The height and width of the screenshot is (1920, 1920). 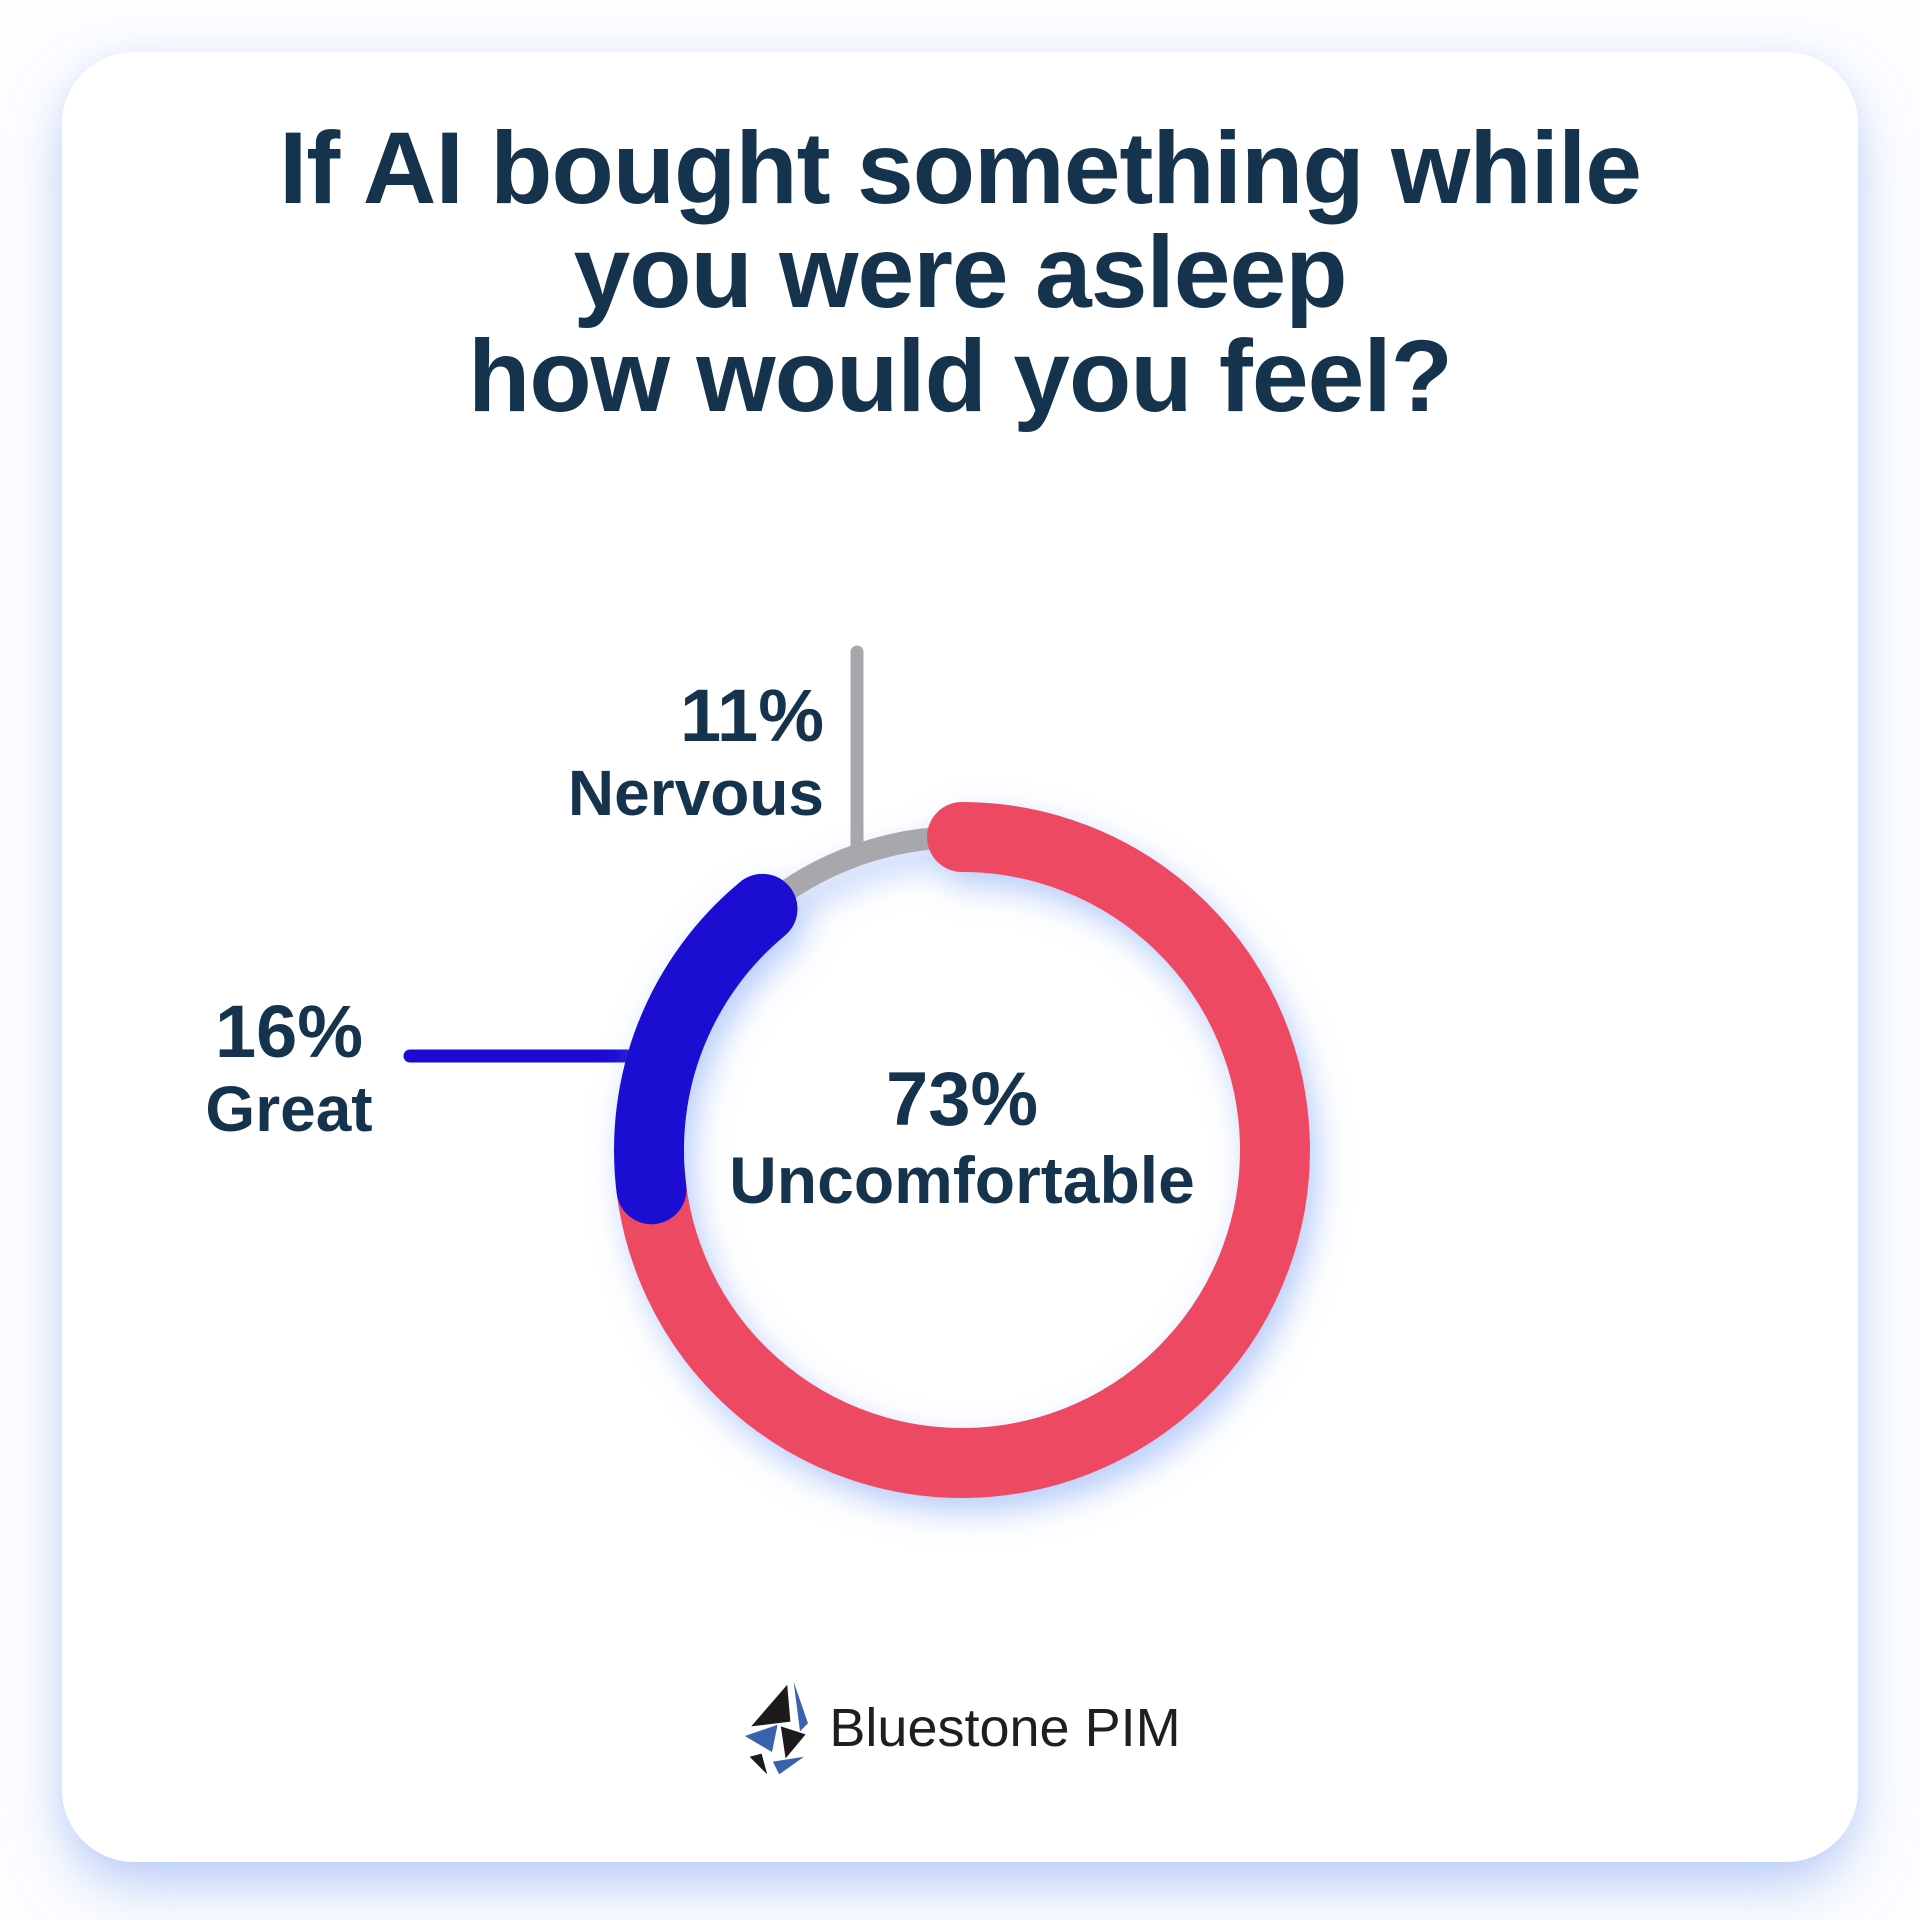 What do you see at coordinates (622, 753) in the screenshot?
I see `label-nervous: 11% Nervous` at bounding box center [622, 753].